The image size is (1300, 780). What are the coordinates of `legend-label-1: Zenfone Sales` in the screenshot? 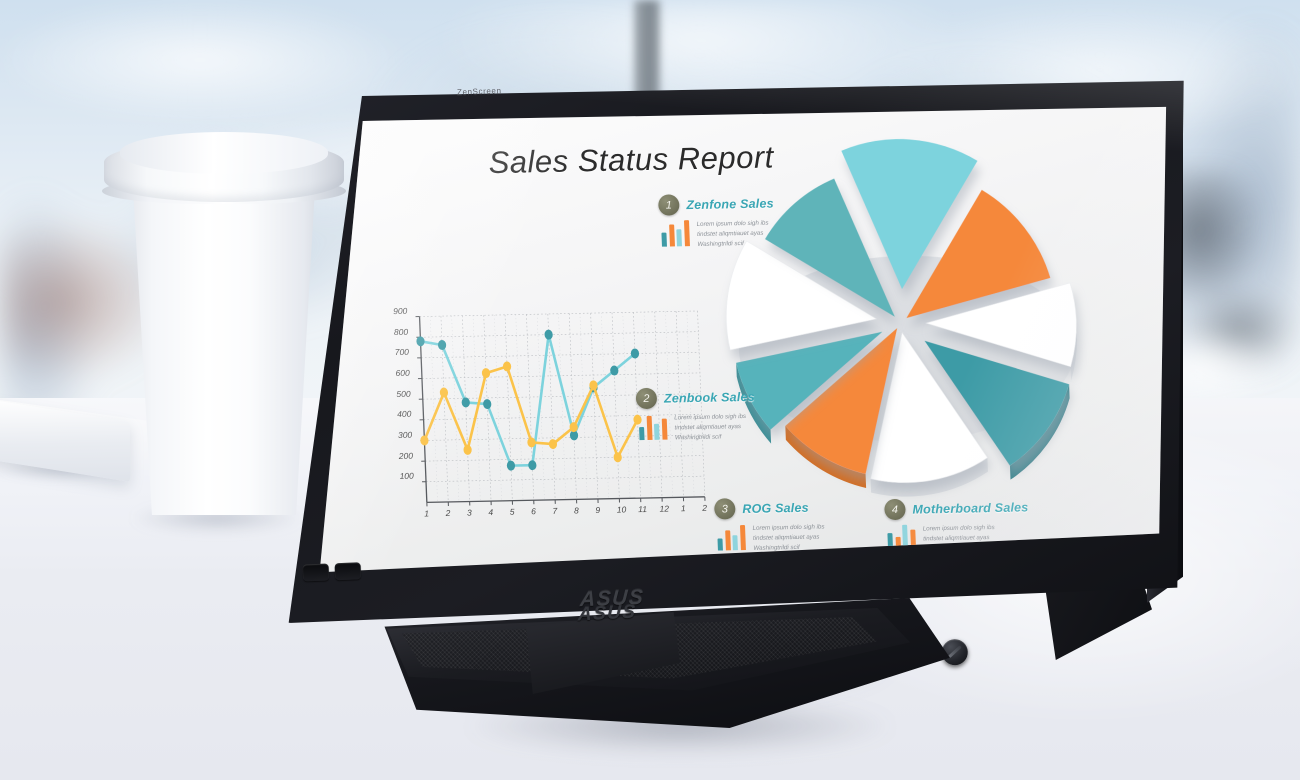 It's located at (730, 203).